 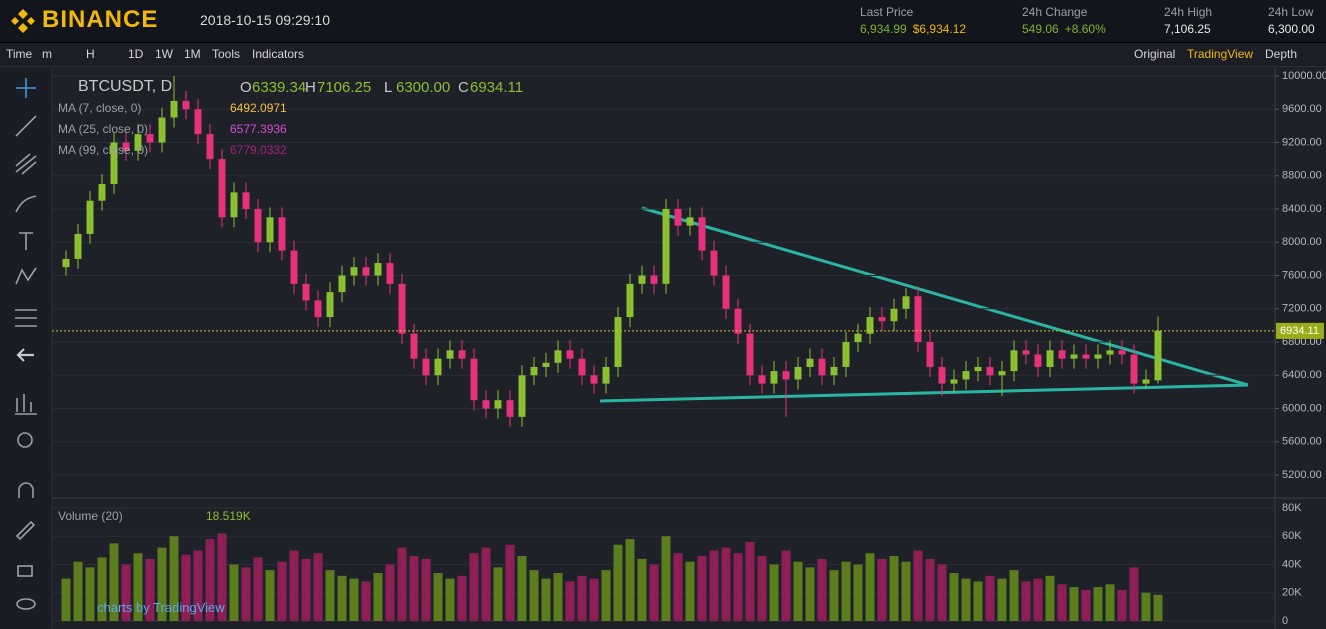 What do you see at coordinates (883, 29) in the screenshot?
I see `stat-value: 6,934.99` at bounding box center [883, 29].